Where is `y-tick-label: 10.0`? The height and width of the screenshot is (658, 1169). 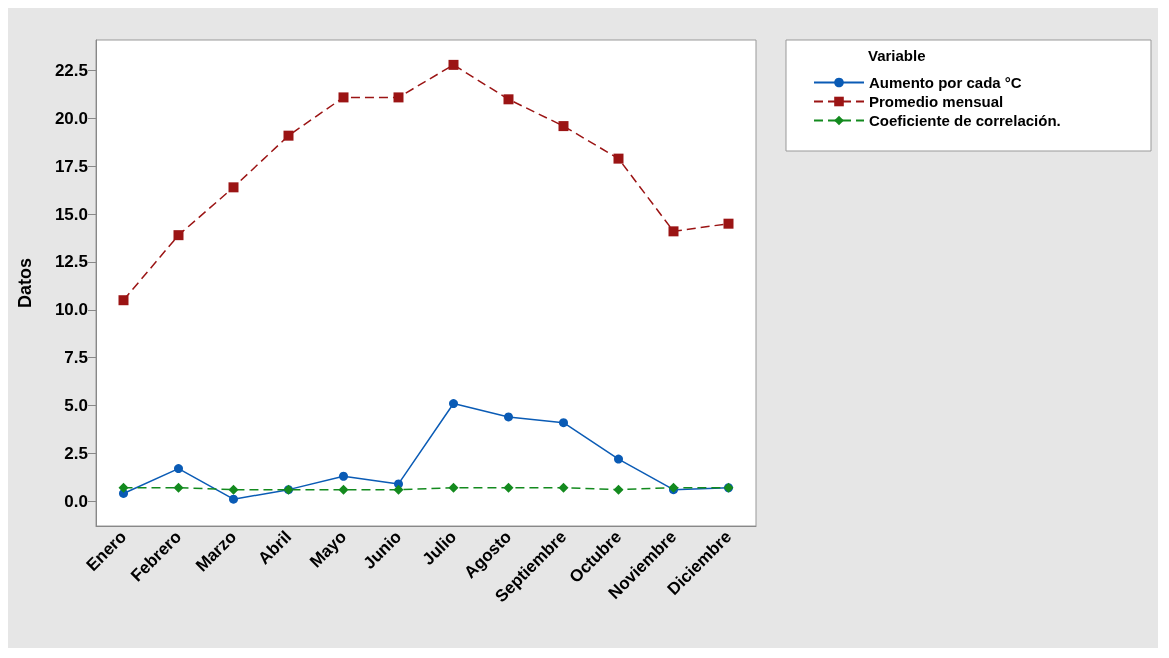 y-tick-label: 10.0 is located at coordinates (71, 310).